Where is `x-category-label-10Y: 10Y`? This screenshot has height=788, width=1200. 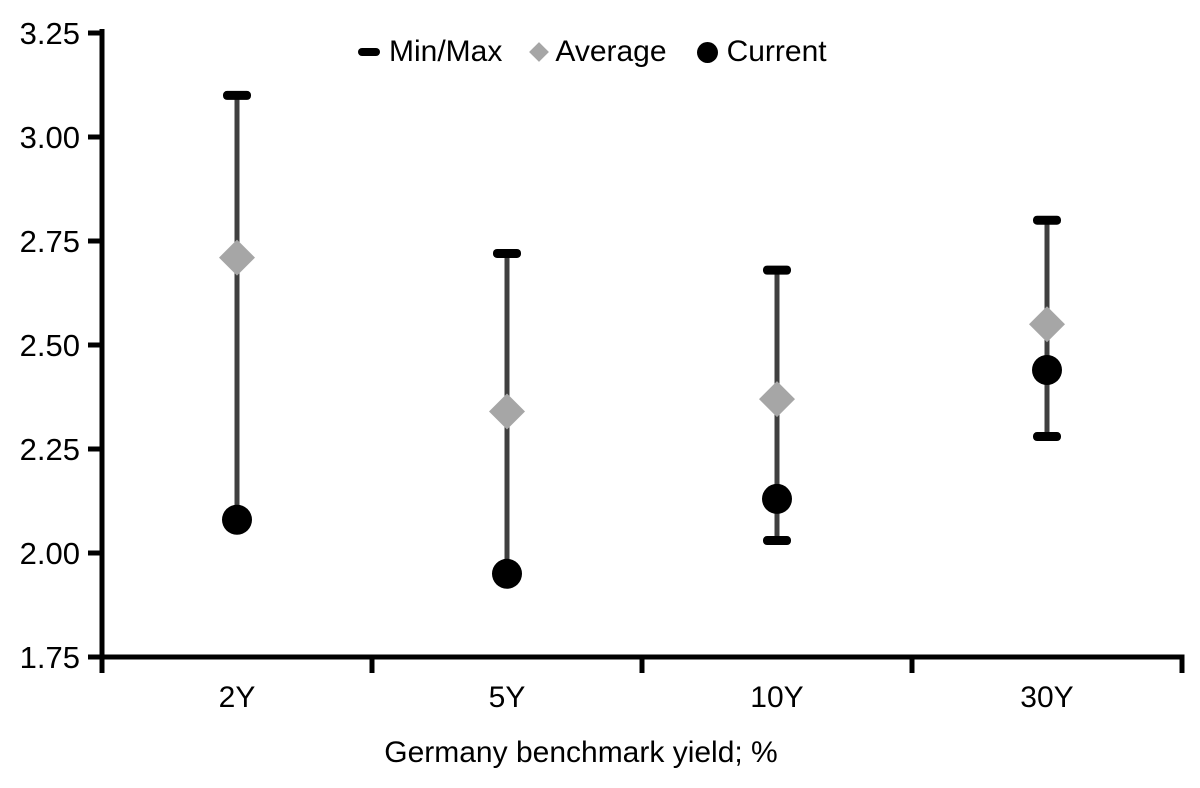
x-category-label-10Y: 10Y is located at coordinates (776, 697).